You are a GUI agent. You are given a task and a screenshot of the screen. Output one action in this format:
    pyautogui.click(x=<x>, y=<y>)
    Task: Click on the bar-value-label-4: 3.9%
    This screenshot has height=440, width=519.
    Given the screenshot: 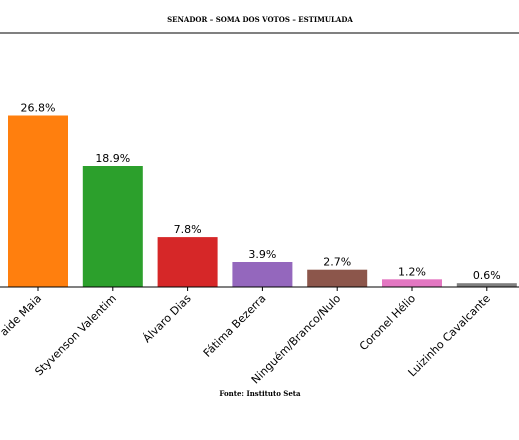 What is the action you would take?
    pyautogui.click(x=262, y=254)
    